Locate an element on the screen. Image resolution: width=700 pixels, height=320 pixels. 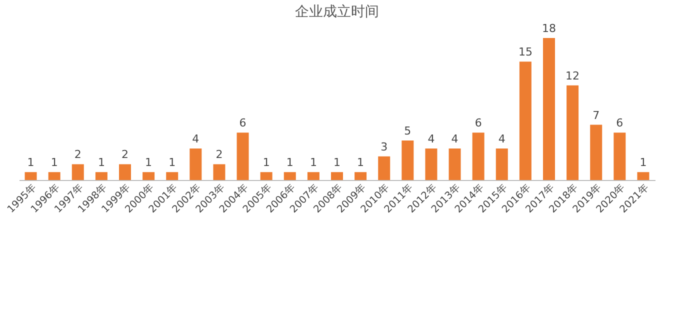
data-label: 15 is located at coordinates (525, 52).